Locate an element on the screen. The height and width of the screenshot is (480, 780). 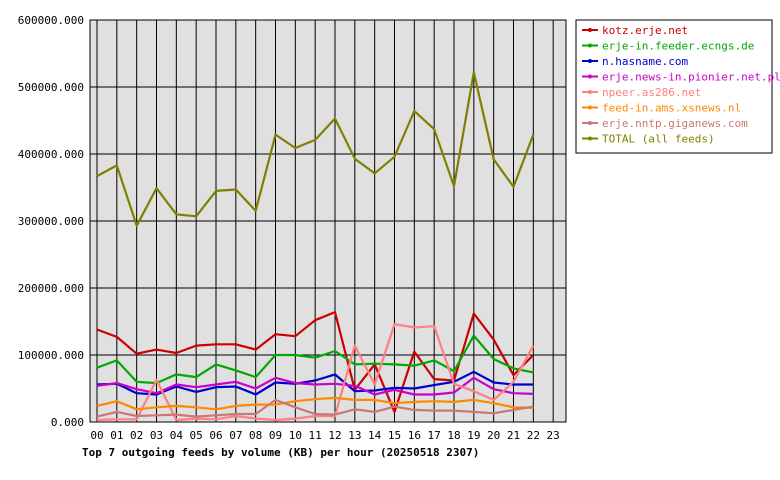
legend-entry: kotz.erje.net is located at coordinates (645, 30).